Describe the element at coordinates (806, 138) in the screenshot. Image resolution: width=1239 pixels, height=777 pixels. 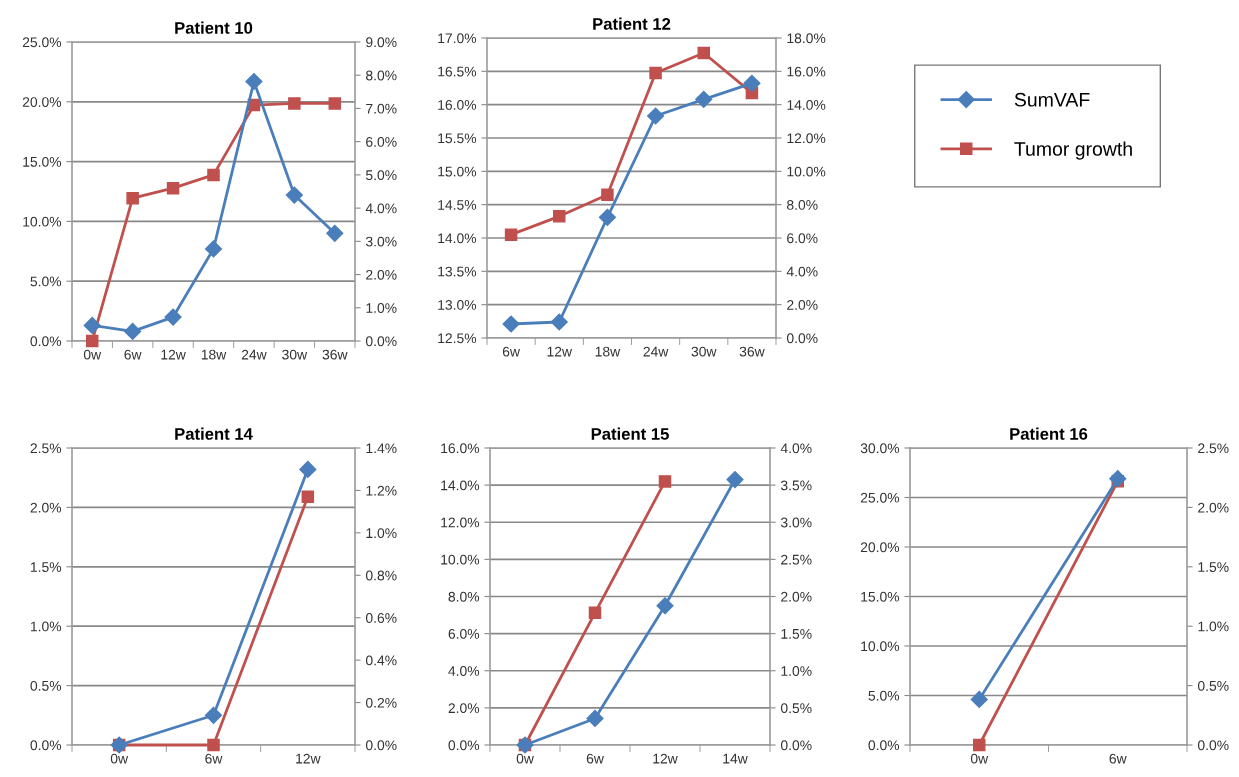
I see `y2-tick-label: 12.0%` at that location.